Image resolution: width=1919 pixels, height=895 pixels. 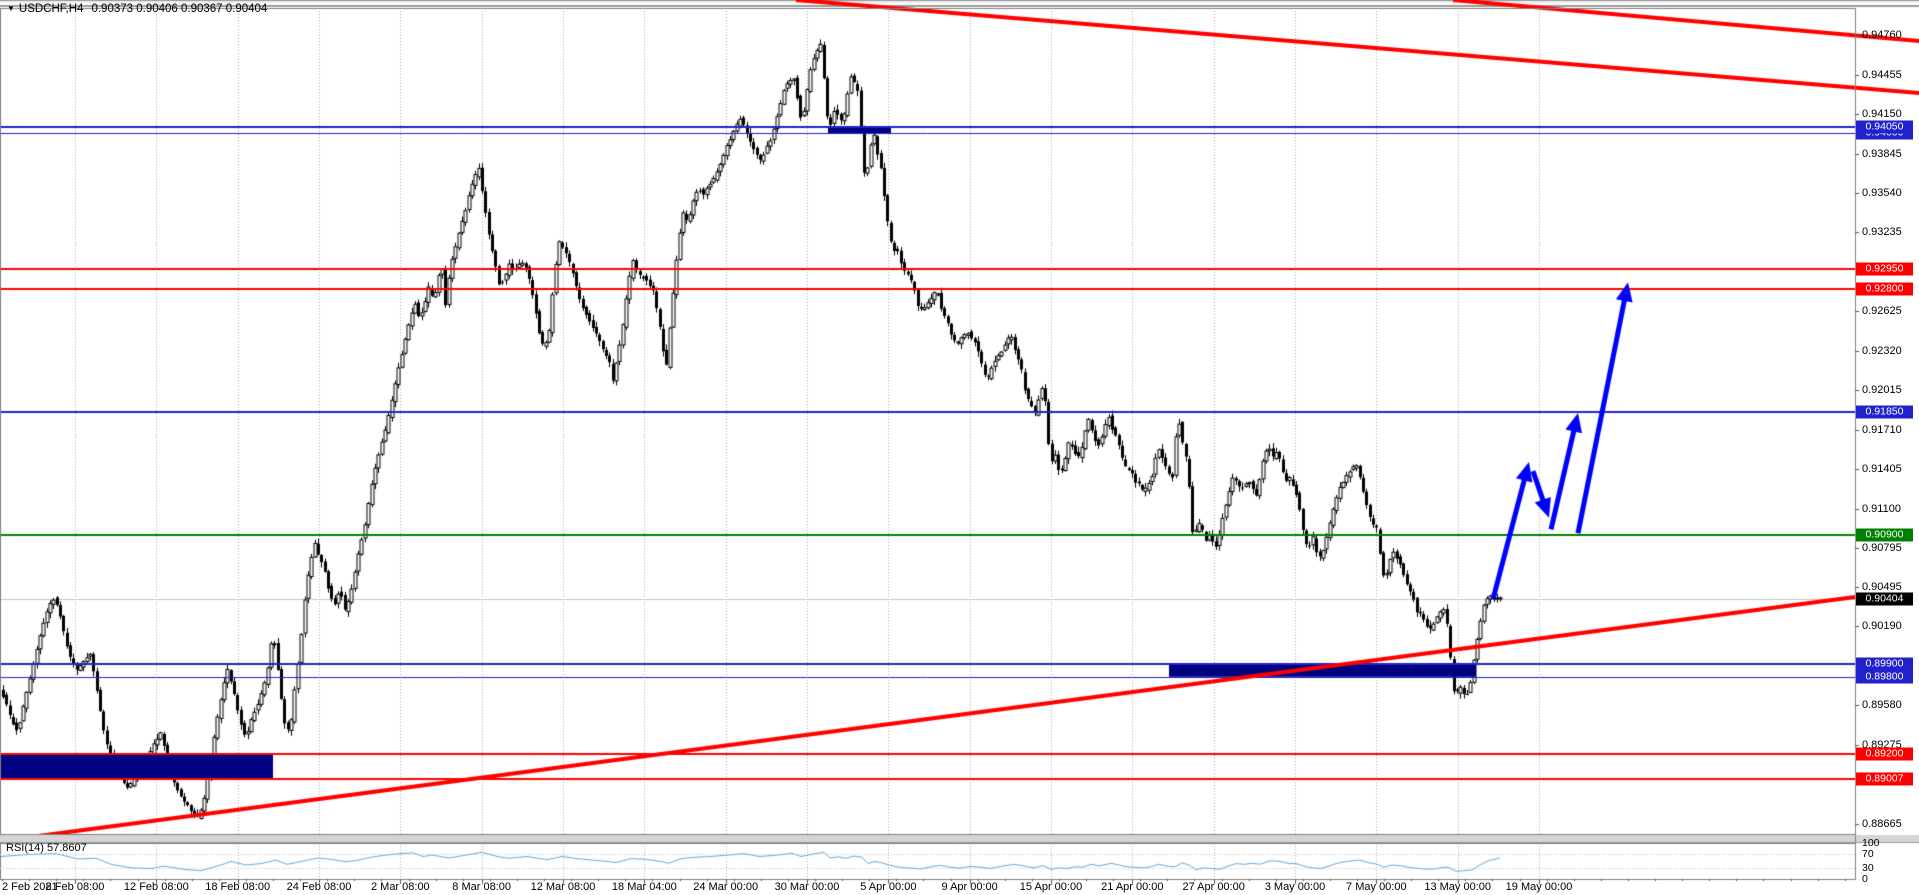 I want to click on price-axis-tick: 0.92015, so click(x=1882, y=390).